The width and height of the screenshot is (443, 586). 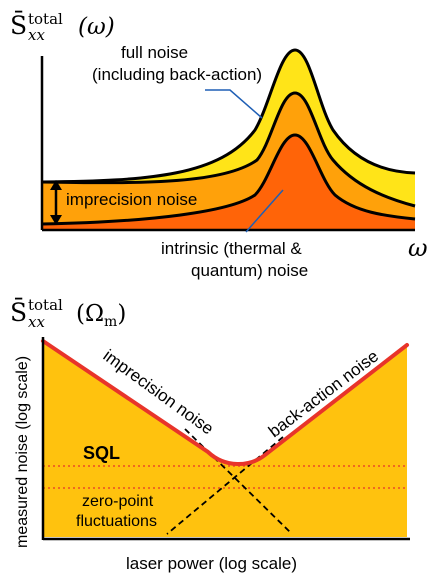 I want to click on bottom-ylabel-super: total, so click(x=45, y=305).